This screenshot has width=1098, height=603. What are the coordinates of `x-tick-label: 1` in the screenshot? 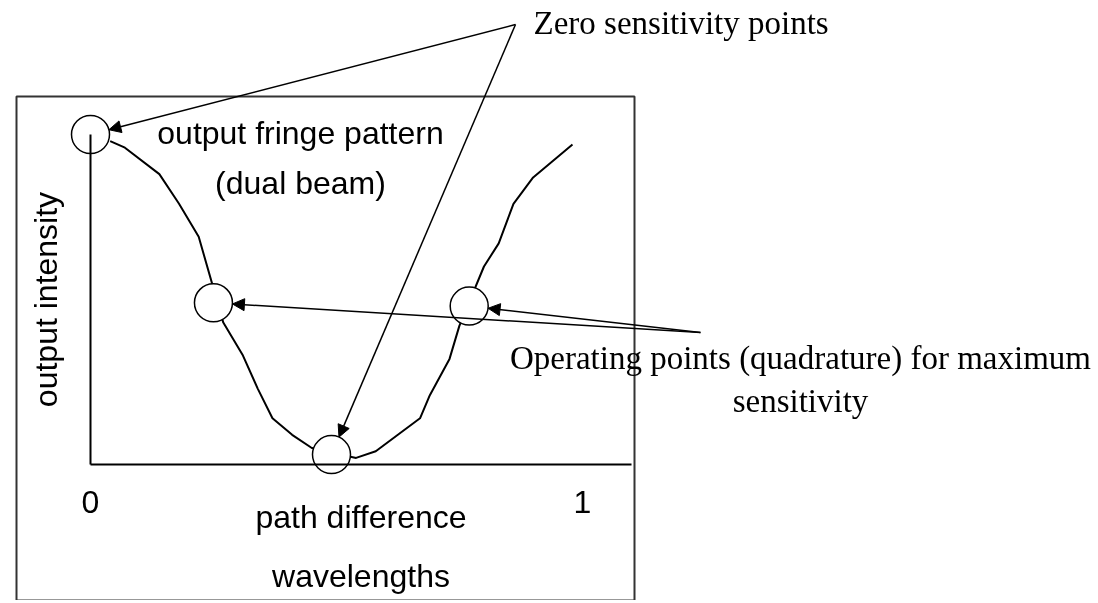 It's located at (582, 501).